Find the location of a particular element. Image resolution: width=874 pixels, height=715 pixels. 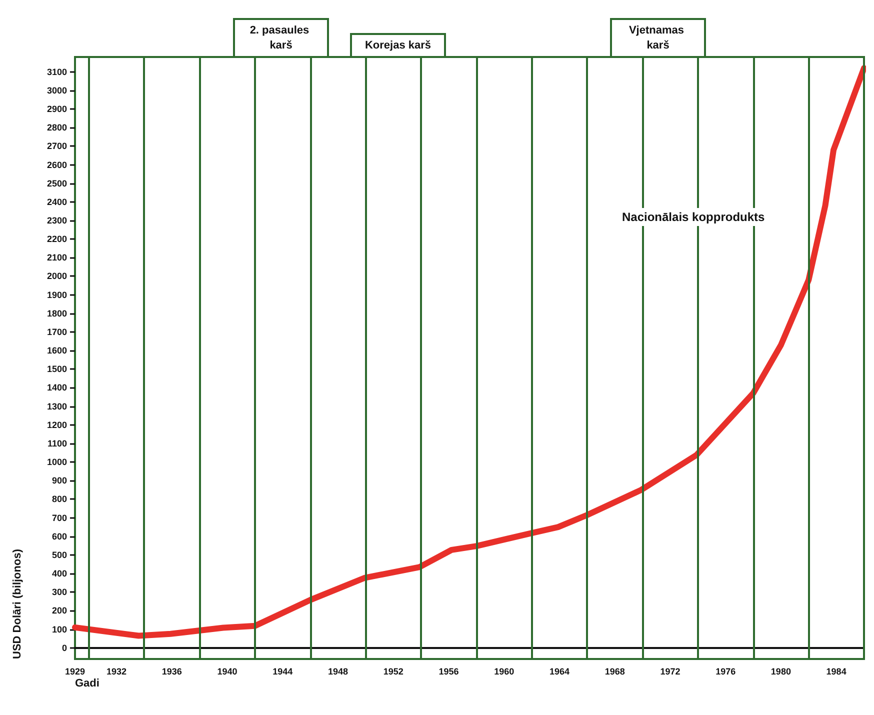

y-tick-label: 200 is located at coordinates (59, 611).